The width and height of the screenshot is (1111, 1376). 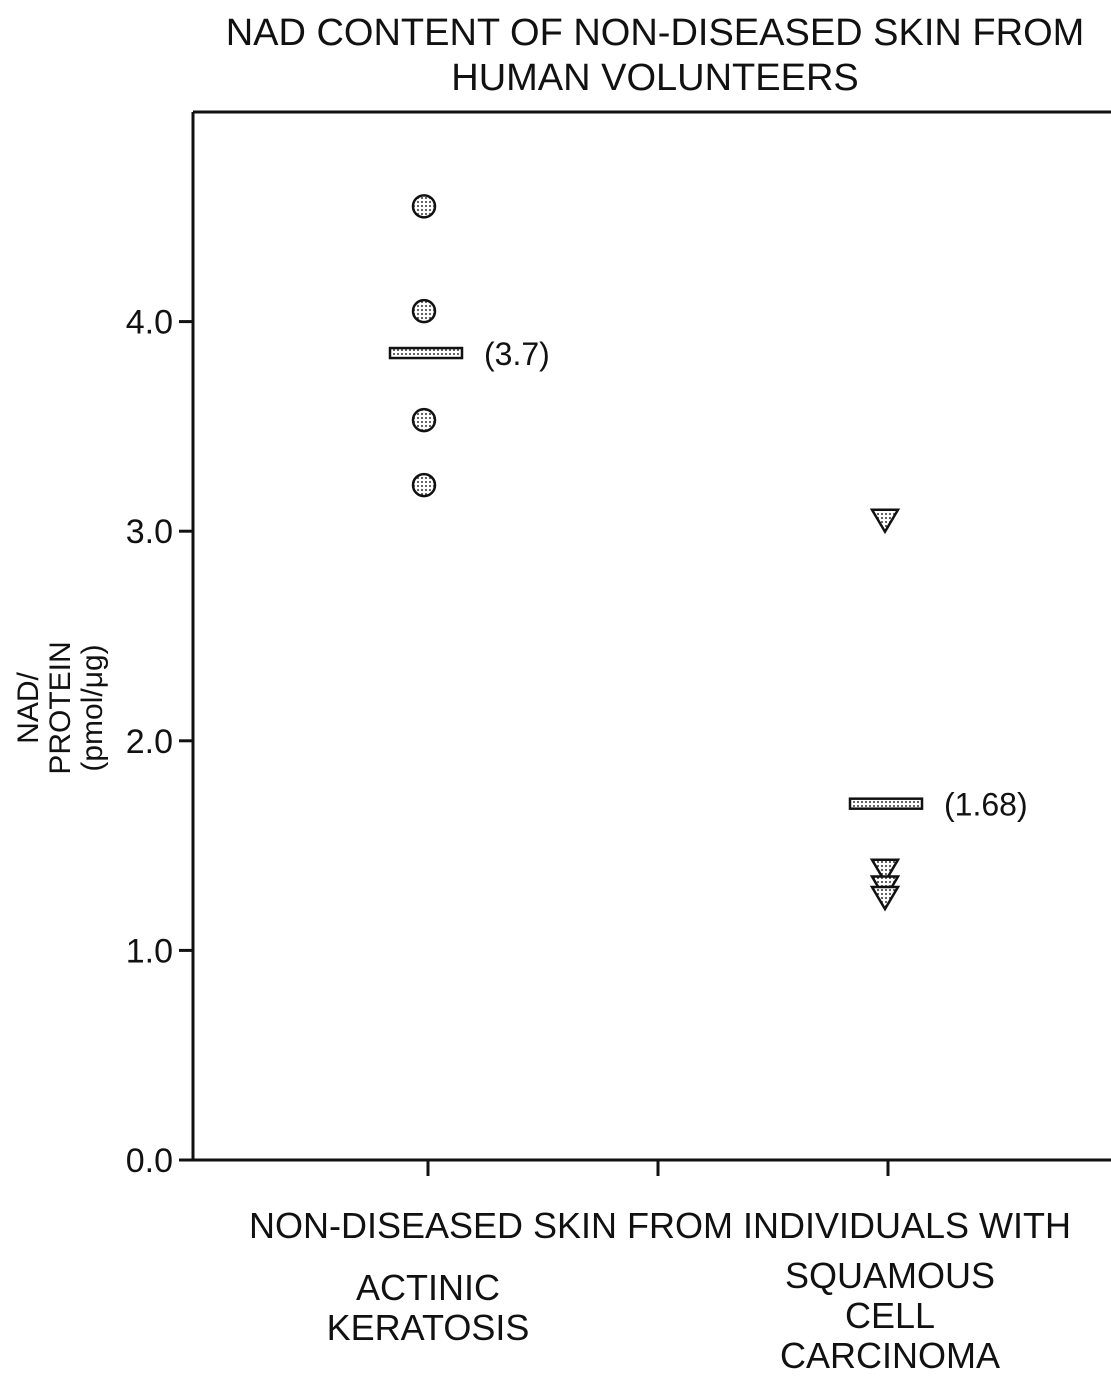 What do you see at coordinates (28, 708) in the screenshot?
I see `y-axis-label-line-1: NAD/` at bounding box center [28, 708].